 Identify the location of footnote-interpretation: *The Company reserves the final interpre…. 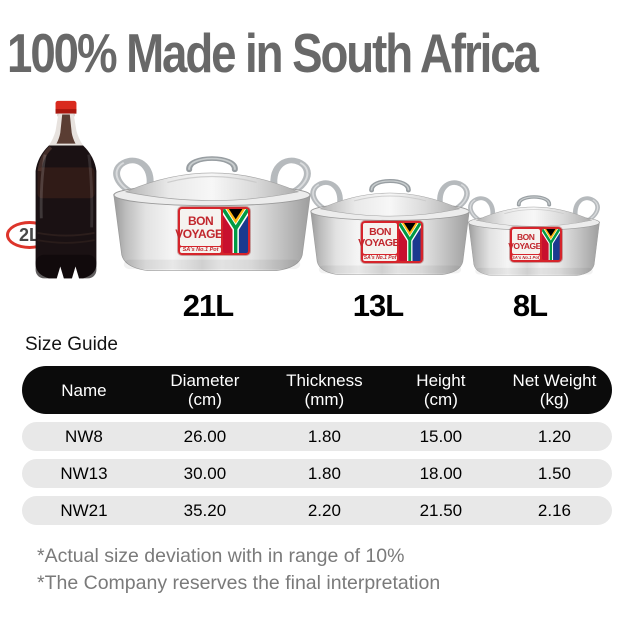
(239, 583).